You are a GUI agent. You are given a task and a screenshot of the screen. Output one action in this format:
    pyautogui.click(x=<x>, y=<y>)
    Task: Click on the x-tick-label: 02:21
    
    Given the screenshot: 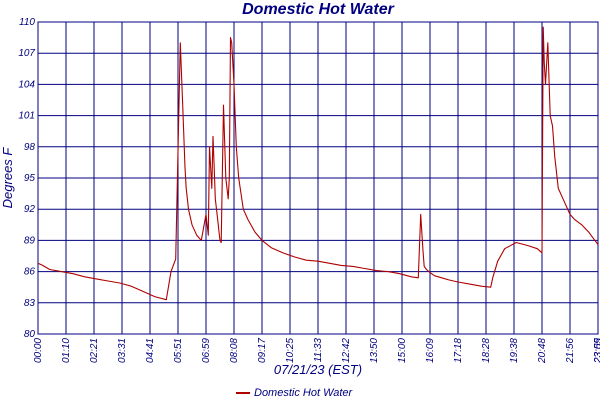 What is the action you would take?
    pyautogui.click(x=94, y=350)
    